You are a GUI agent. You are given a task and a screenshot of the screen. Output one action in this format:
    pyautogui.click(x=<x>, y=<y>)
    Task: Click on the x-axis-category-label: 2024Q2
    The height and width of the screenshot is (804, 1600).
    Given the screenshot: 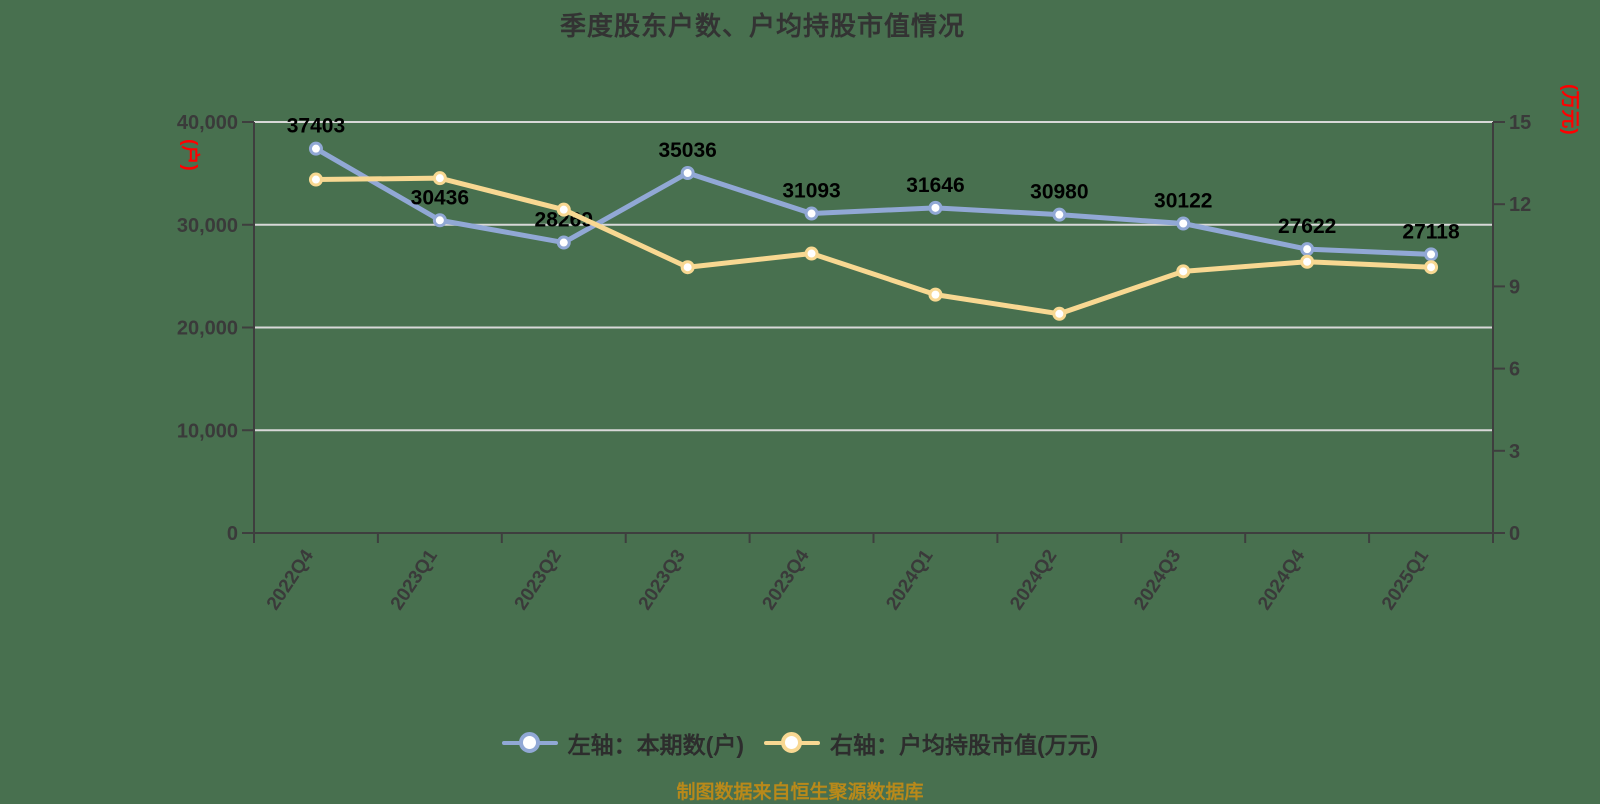 What is the action you would take?
    pyautogui.click(x=1033, y=580)
    